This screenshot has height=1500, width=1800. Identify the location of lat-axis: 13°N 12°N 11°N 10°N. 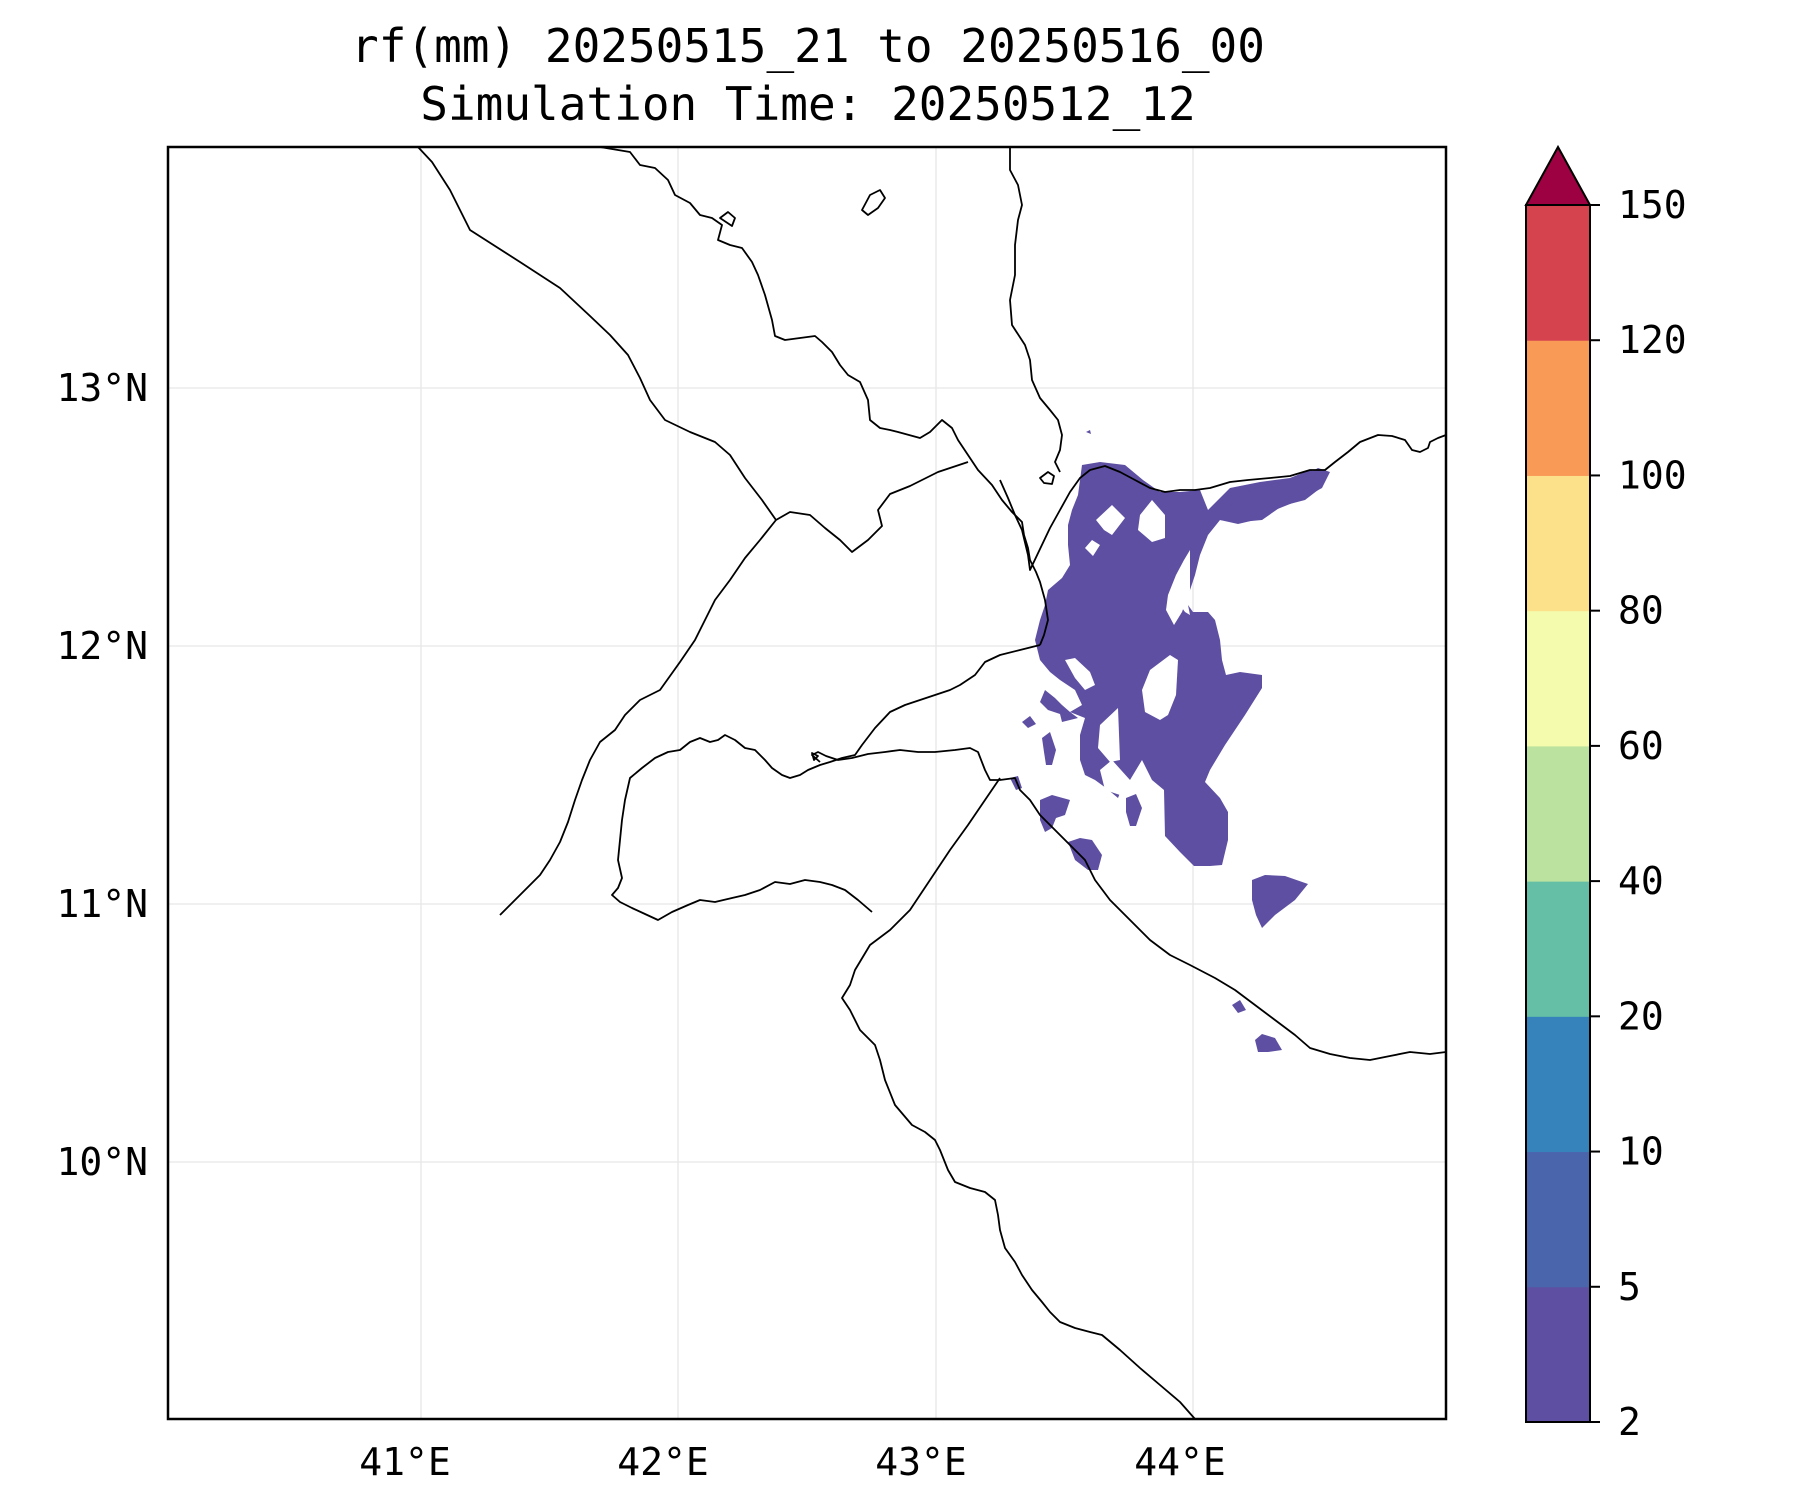
(102, 775).